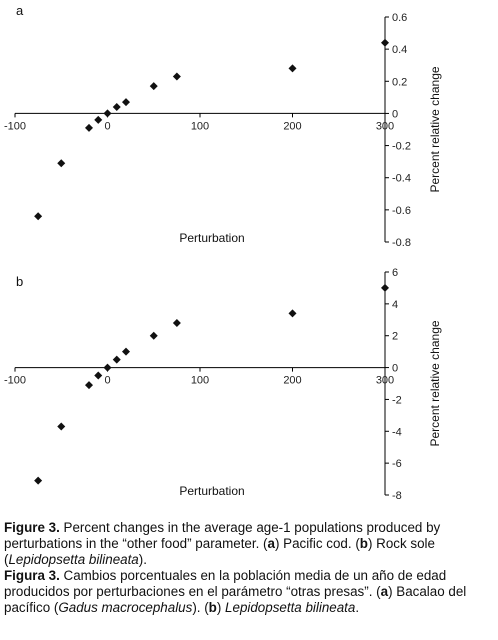 The image size is (498, 640). Describe the element at coordinates (200, 381) in the screenshot. I see `chart-b-x-tick-label-2: 100` at that location.